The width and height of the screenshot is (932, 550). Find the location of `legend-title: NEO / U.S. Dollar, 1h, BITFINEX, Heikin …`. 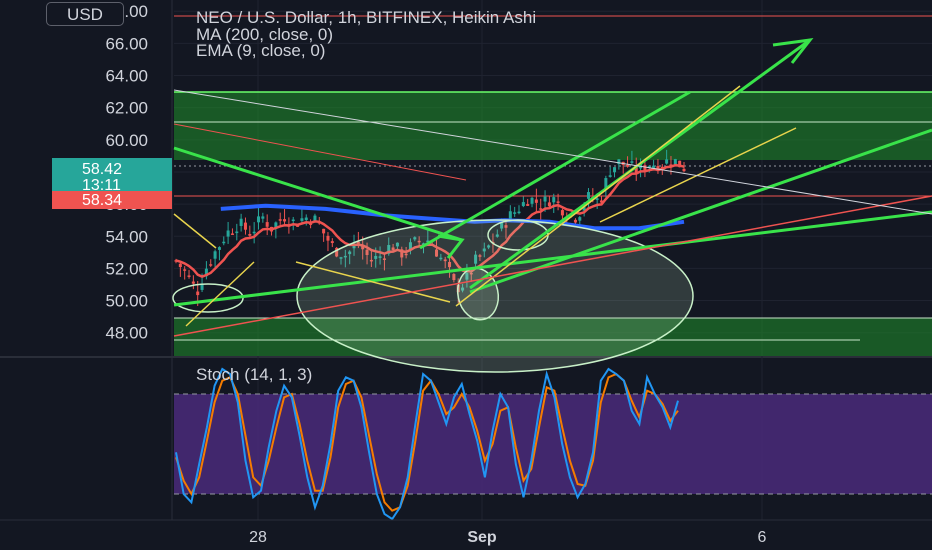

legend-title: NEO / U.S. Dollar, 1h, BITFINEX, Heikin … is located at coordinates (366, 17).